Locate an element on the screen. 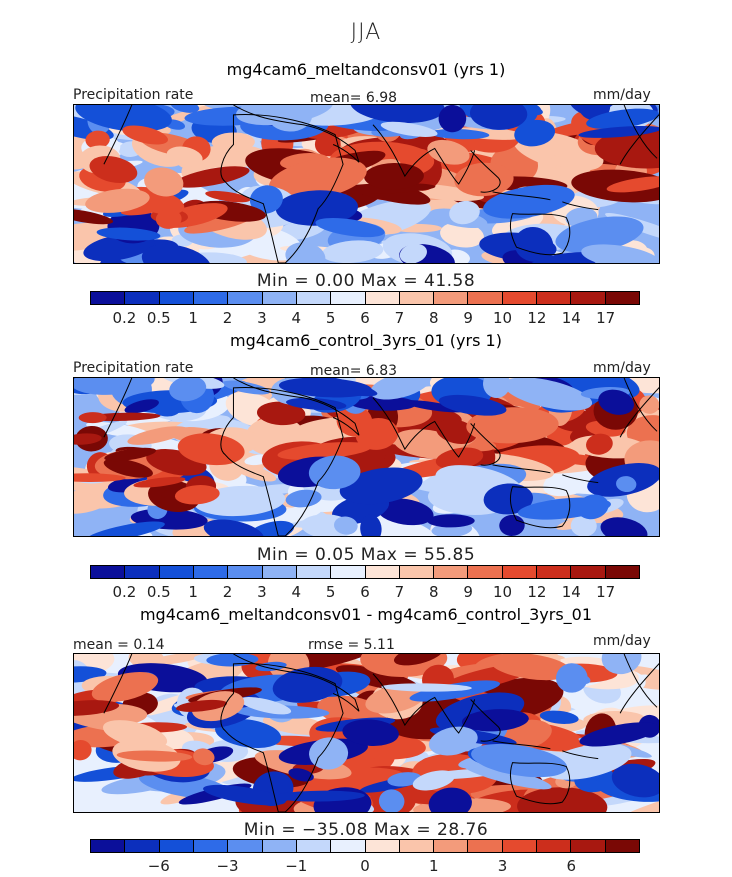  colorbar-tick-label: 7 is located at coordinates (399, 592).